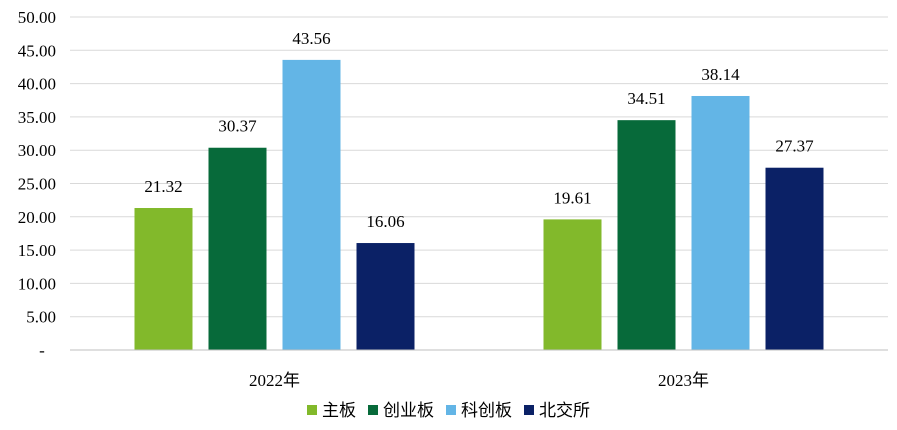 The width and height of the screenshot is (897, 430). I want to click on y-tick-label: 50.00, so click(37, 17).